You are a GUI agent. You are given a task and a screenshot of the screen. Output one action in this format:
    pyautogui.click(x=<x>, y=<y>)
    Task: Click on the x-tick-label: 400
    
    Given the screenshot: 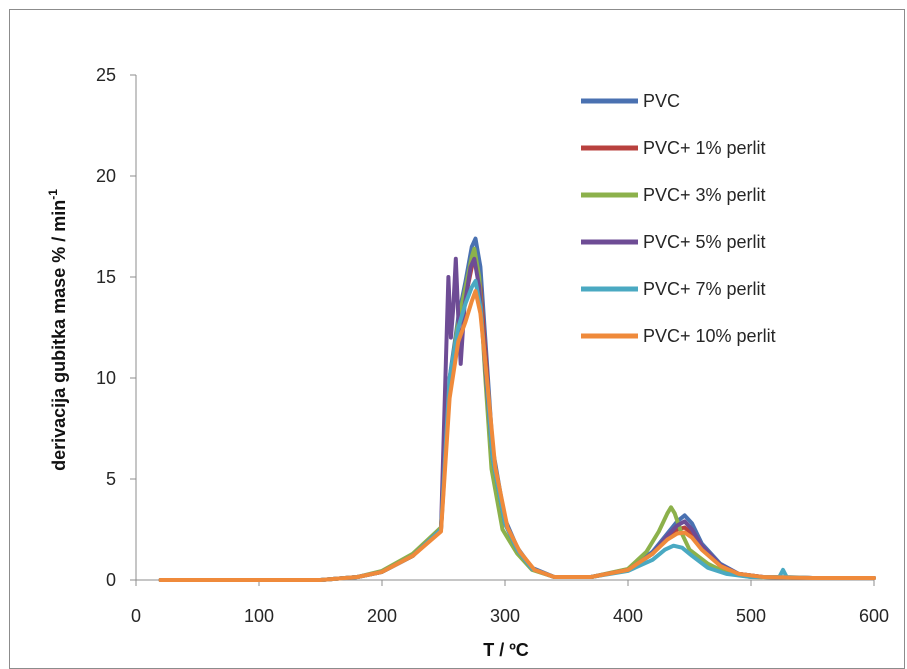 What is the action you would take?
    pyautogui.click(x=628, y=616)
    